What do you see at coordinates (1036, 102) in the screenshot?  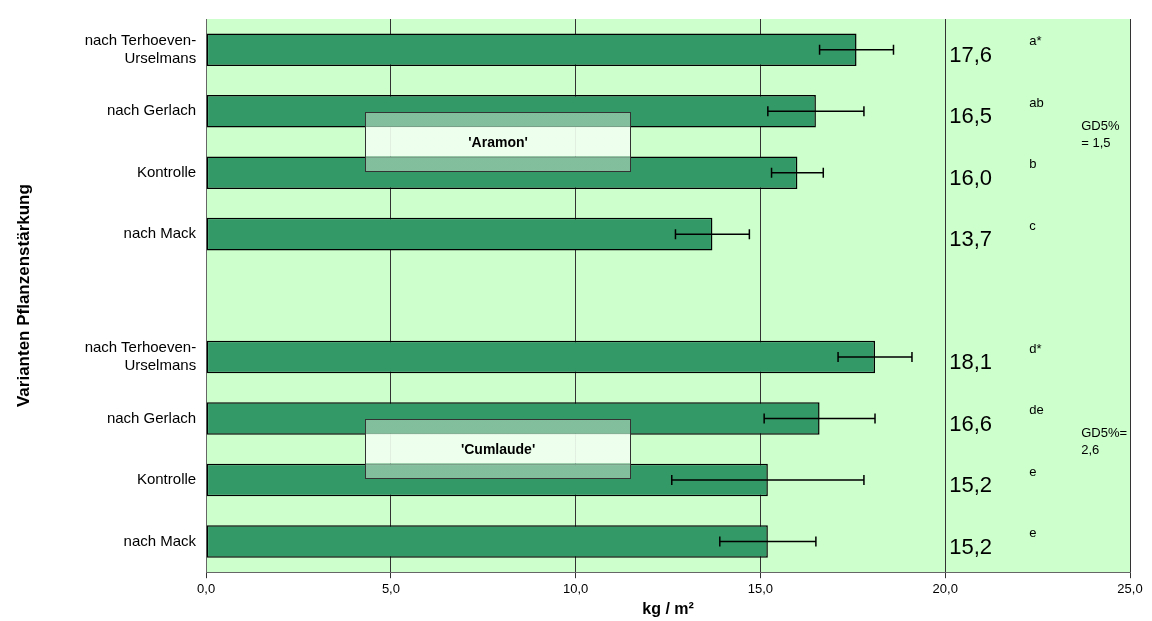 I see `annotation: ab` at bounding box center [1036, 102].